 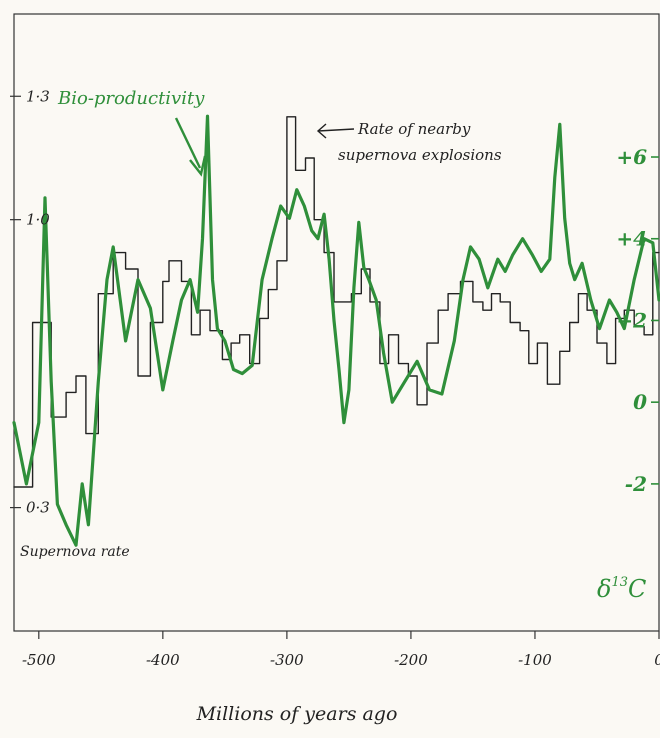 I want to click on x-tick-label: -100, so click(x=535, y=660).